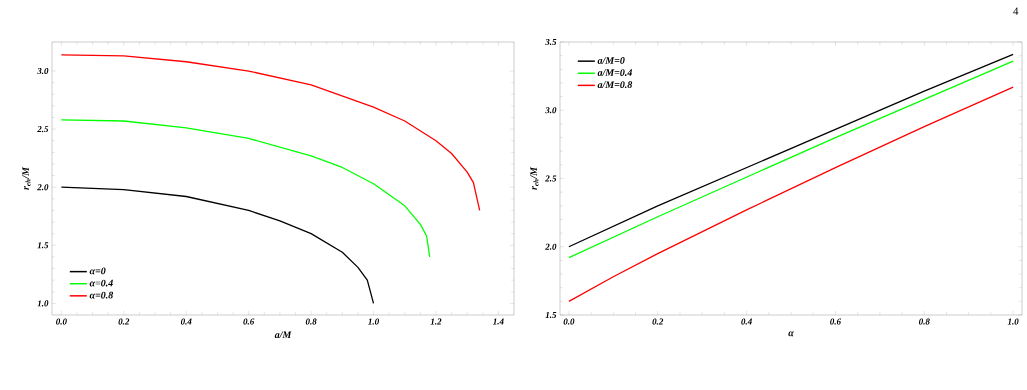 This screenshot has width=1027, height=390. What do you see at coordinates (551, 42) in the screenshot?
I see `y-tick-label: 3.5` at bounding box center [551, 42].